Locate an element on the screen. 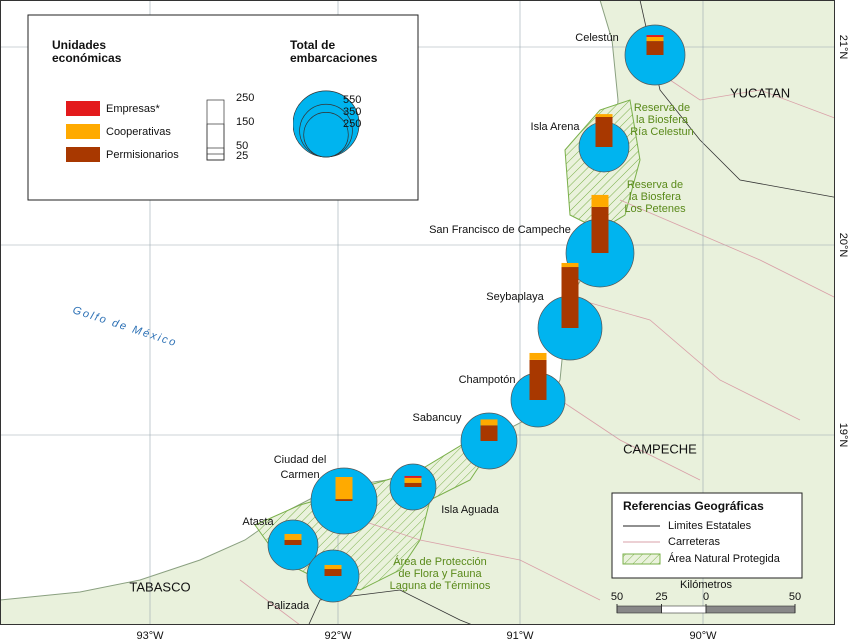 The image size is (850, 644). locality-name: Celestún is located at coordinates (596, 38).